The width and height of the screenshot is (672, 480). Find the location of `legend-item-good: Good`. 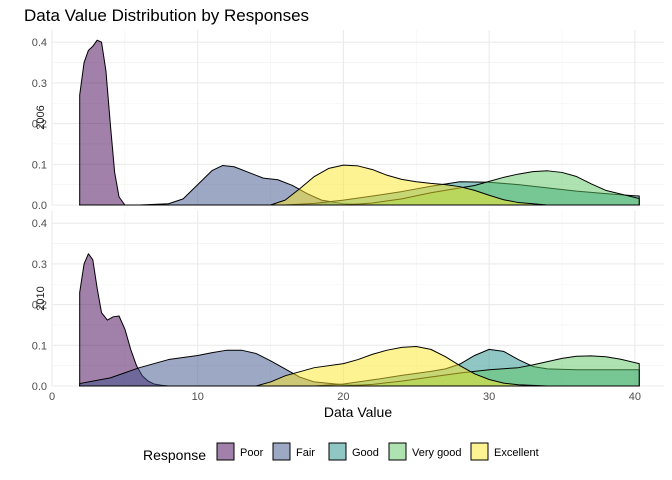

legend-item-good: Good is located at coordinates (353, 451).